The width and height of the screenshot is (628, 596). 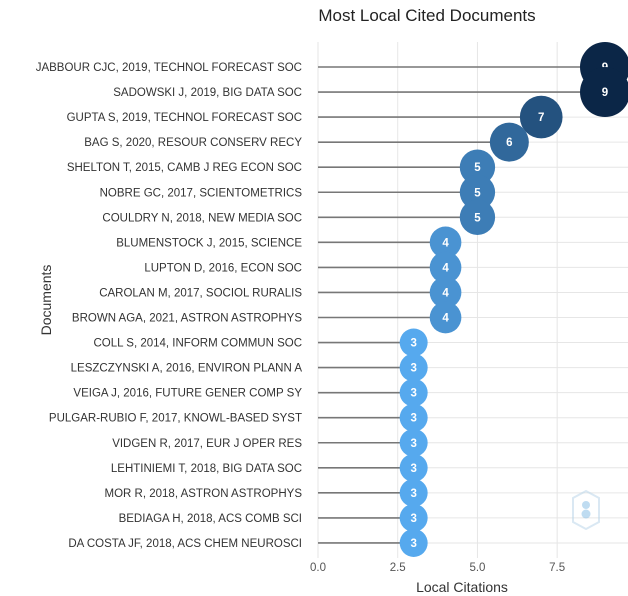 What do you see at coordinates (187, 394) in the screenshot?
I see `y-tick-label: VEIGA J, 2016, FUTURE GENER COMP SY` at bounding box center [187, 394].